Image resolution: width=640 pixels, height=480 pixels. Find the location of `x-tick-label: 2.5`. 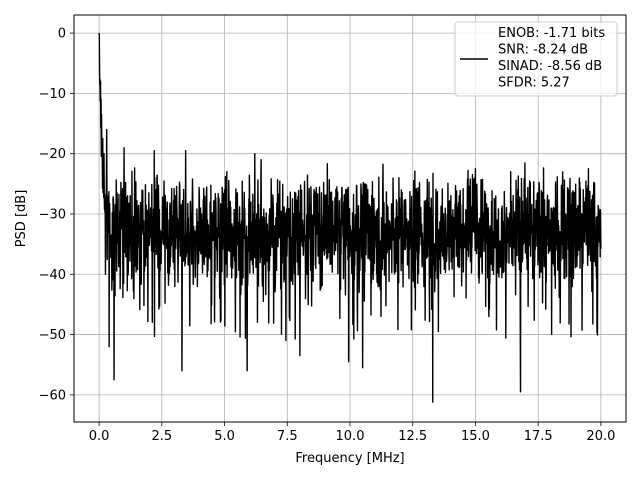

x-tick-label: 2.5 is located at coordinates (161, 436).